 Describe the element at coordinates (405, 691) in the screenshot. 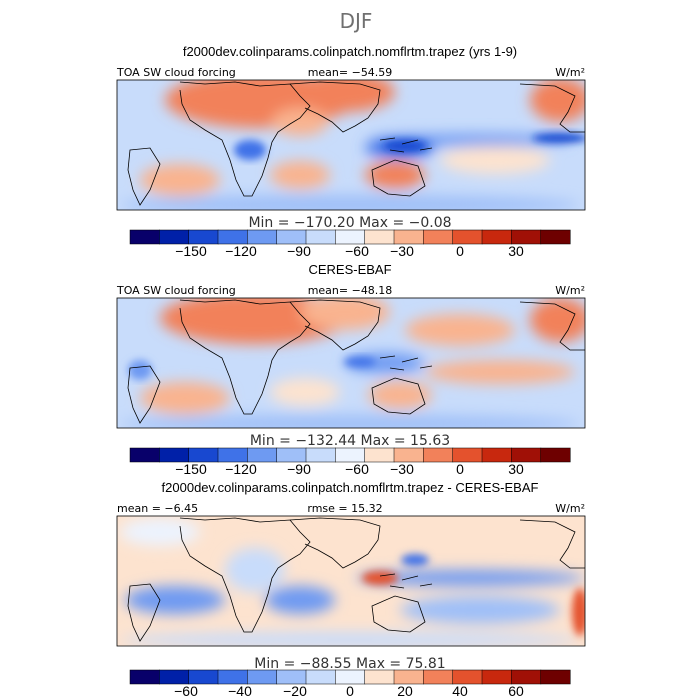

I see `colorbar-tick: 20` at that location.